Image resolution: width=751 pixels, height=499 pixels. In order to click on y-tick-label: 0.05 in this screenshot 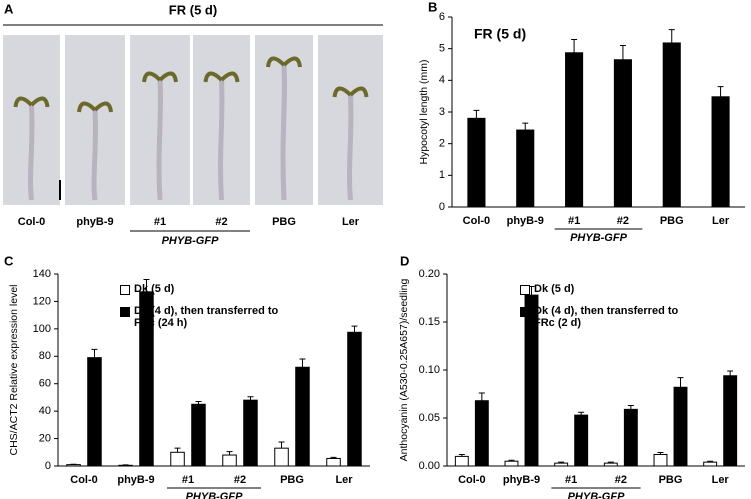, I will do `click(429, 418)`.